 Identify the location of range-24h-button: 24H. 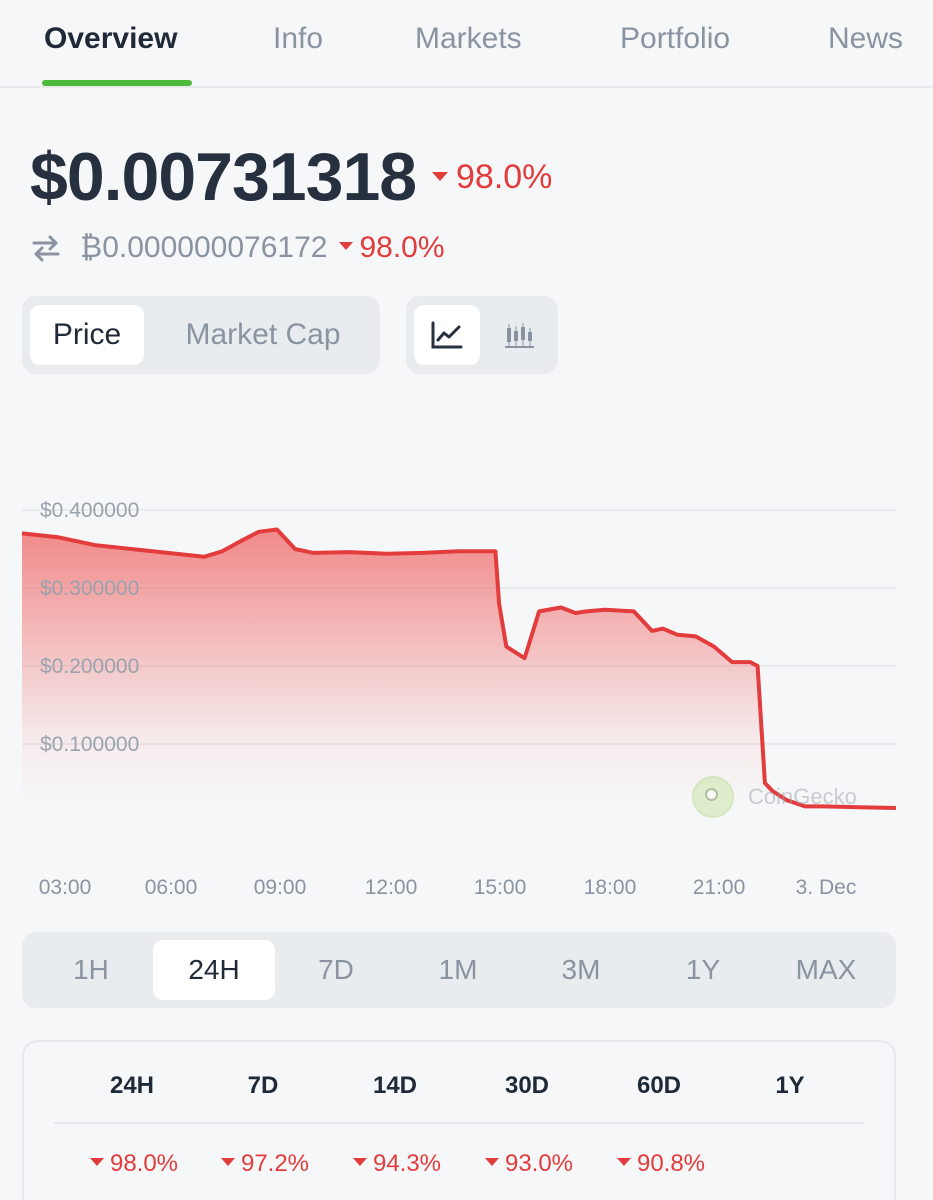
(214, 970).